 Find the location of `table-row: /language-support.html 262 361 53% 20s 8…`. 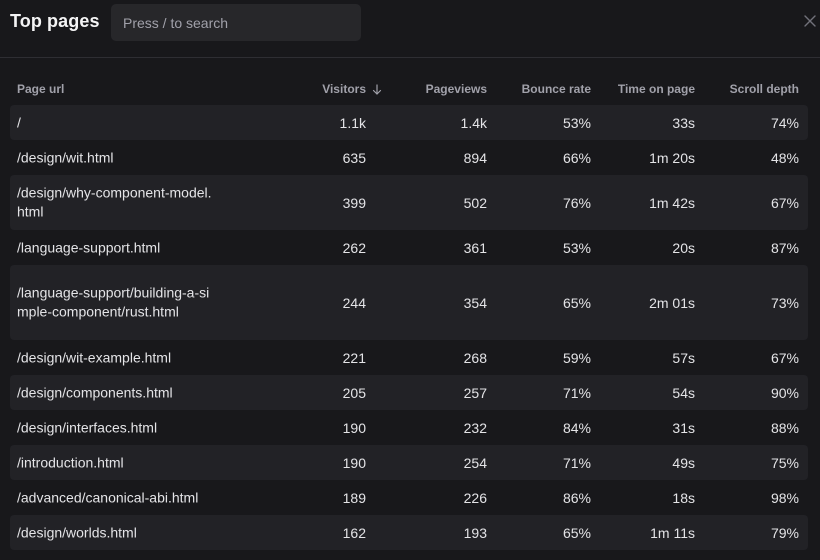

table-row: /language-support.html 262 361 53% 20s 8… is located at coordinates (409, 247).